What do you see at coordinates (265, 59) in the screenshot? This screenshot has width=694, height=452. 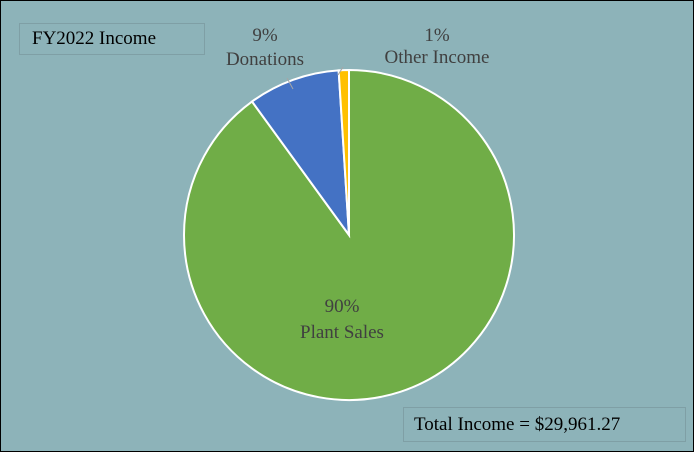 I see `data-label-name-donations: Donations` at bounding box center [265, 59].